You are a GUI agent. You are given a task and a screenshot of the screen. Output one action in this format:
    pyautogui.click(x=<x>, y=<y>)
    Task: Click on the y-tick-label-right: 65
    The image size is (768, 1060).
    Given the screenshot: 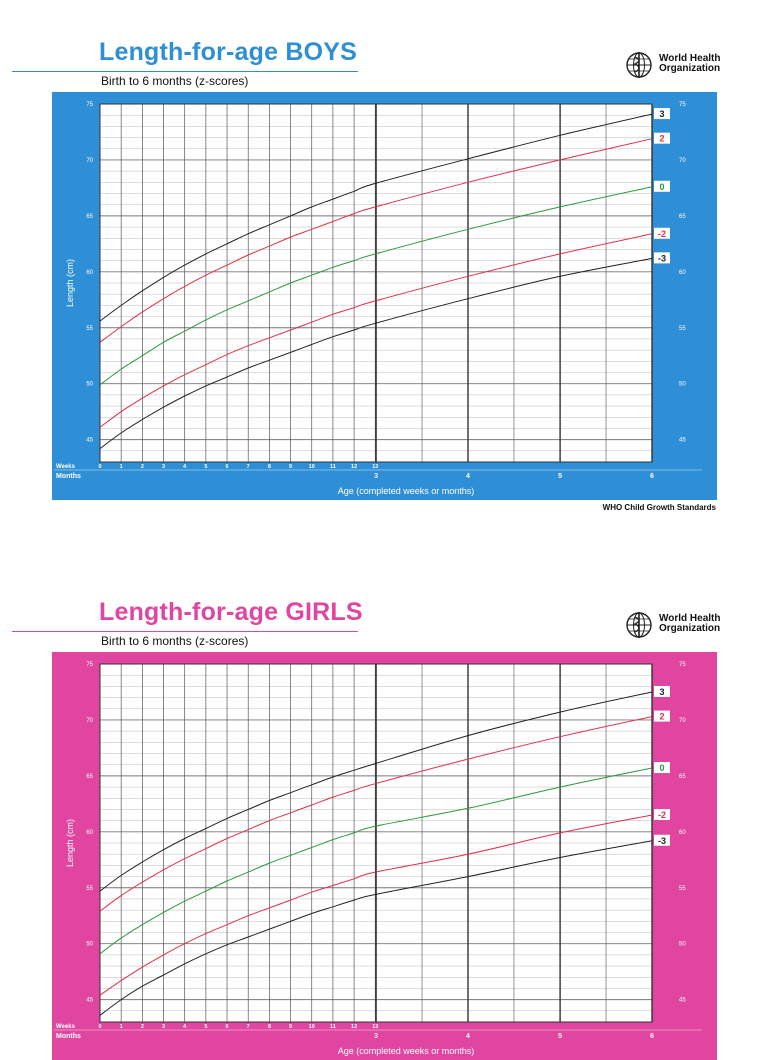 What is the action you would take?
    pyautogui.click(x=682, y=777)
    